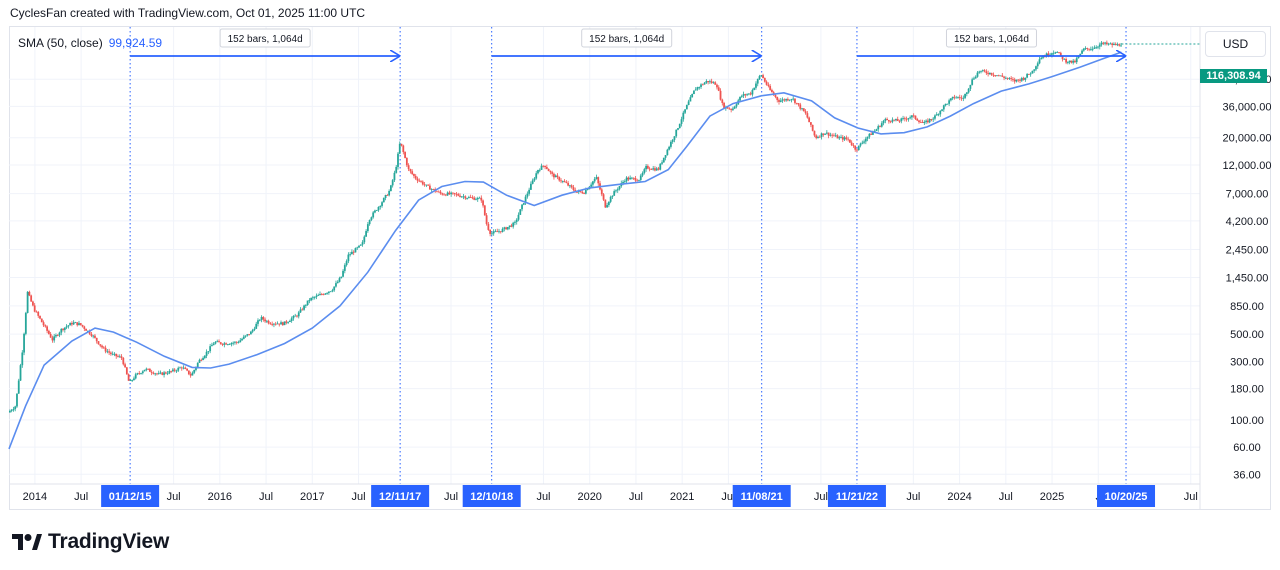 The height and width of the screenshot is (570, 1280). I want to click on currency-button: USD, so click(1235, 44).